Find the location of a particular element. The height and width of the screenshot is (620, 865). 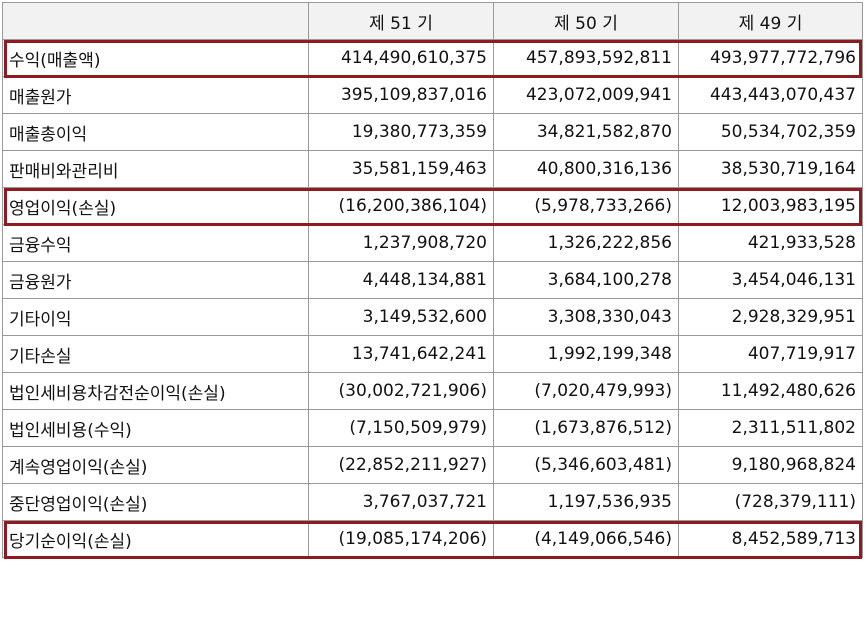

value-cell: (728,379,111) is located at coordinates (770, 502).